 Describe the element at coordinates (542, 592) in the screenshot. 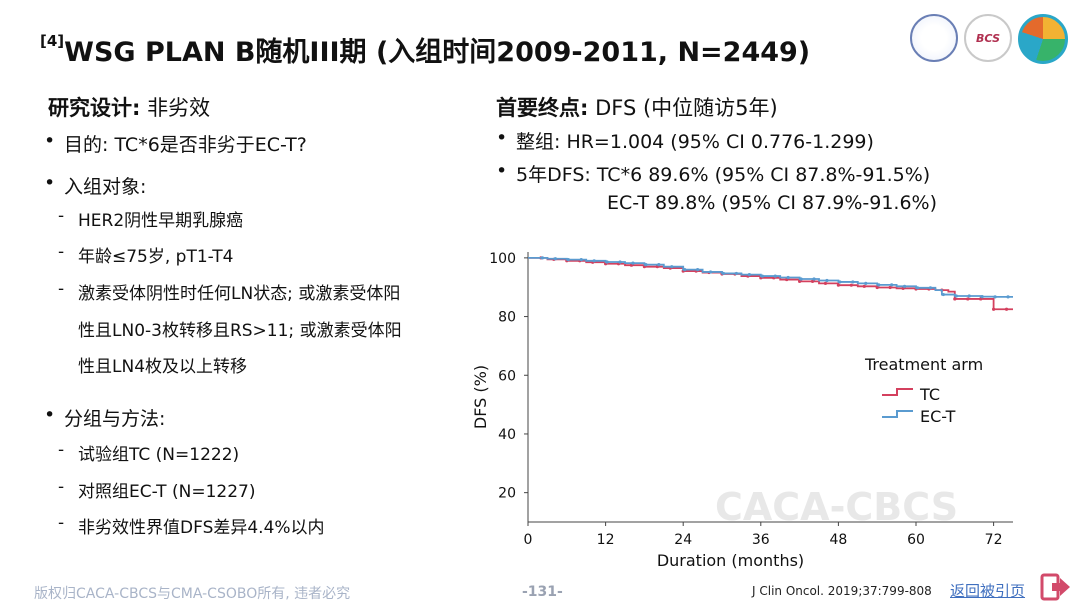

I see `page-number: -131-` at that location.